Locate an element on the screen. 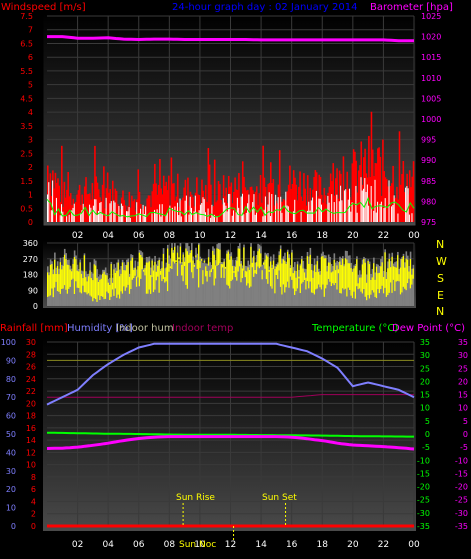 The height and width of the screenshot is (559, 471). compass-label: N is located at coordinates (440, 311).